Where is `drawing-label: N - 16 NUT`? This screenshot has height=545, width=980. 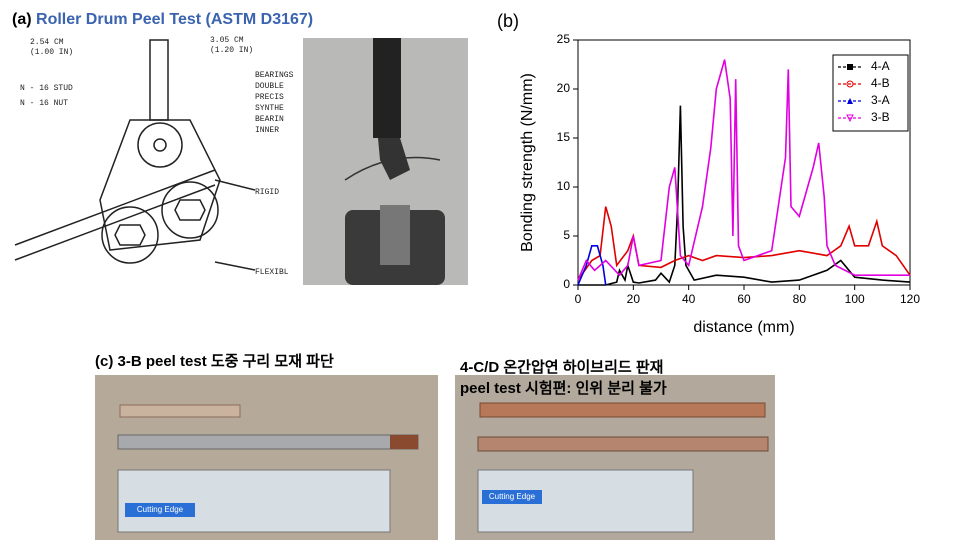 drawing-label: N - 16 NUT is located at coordinates (44, 103).